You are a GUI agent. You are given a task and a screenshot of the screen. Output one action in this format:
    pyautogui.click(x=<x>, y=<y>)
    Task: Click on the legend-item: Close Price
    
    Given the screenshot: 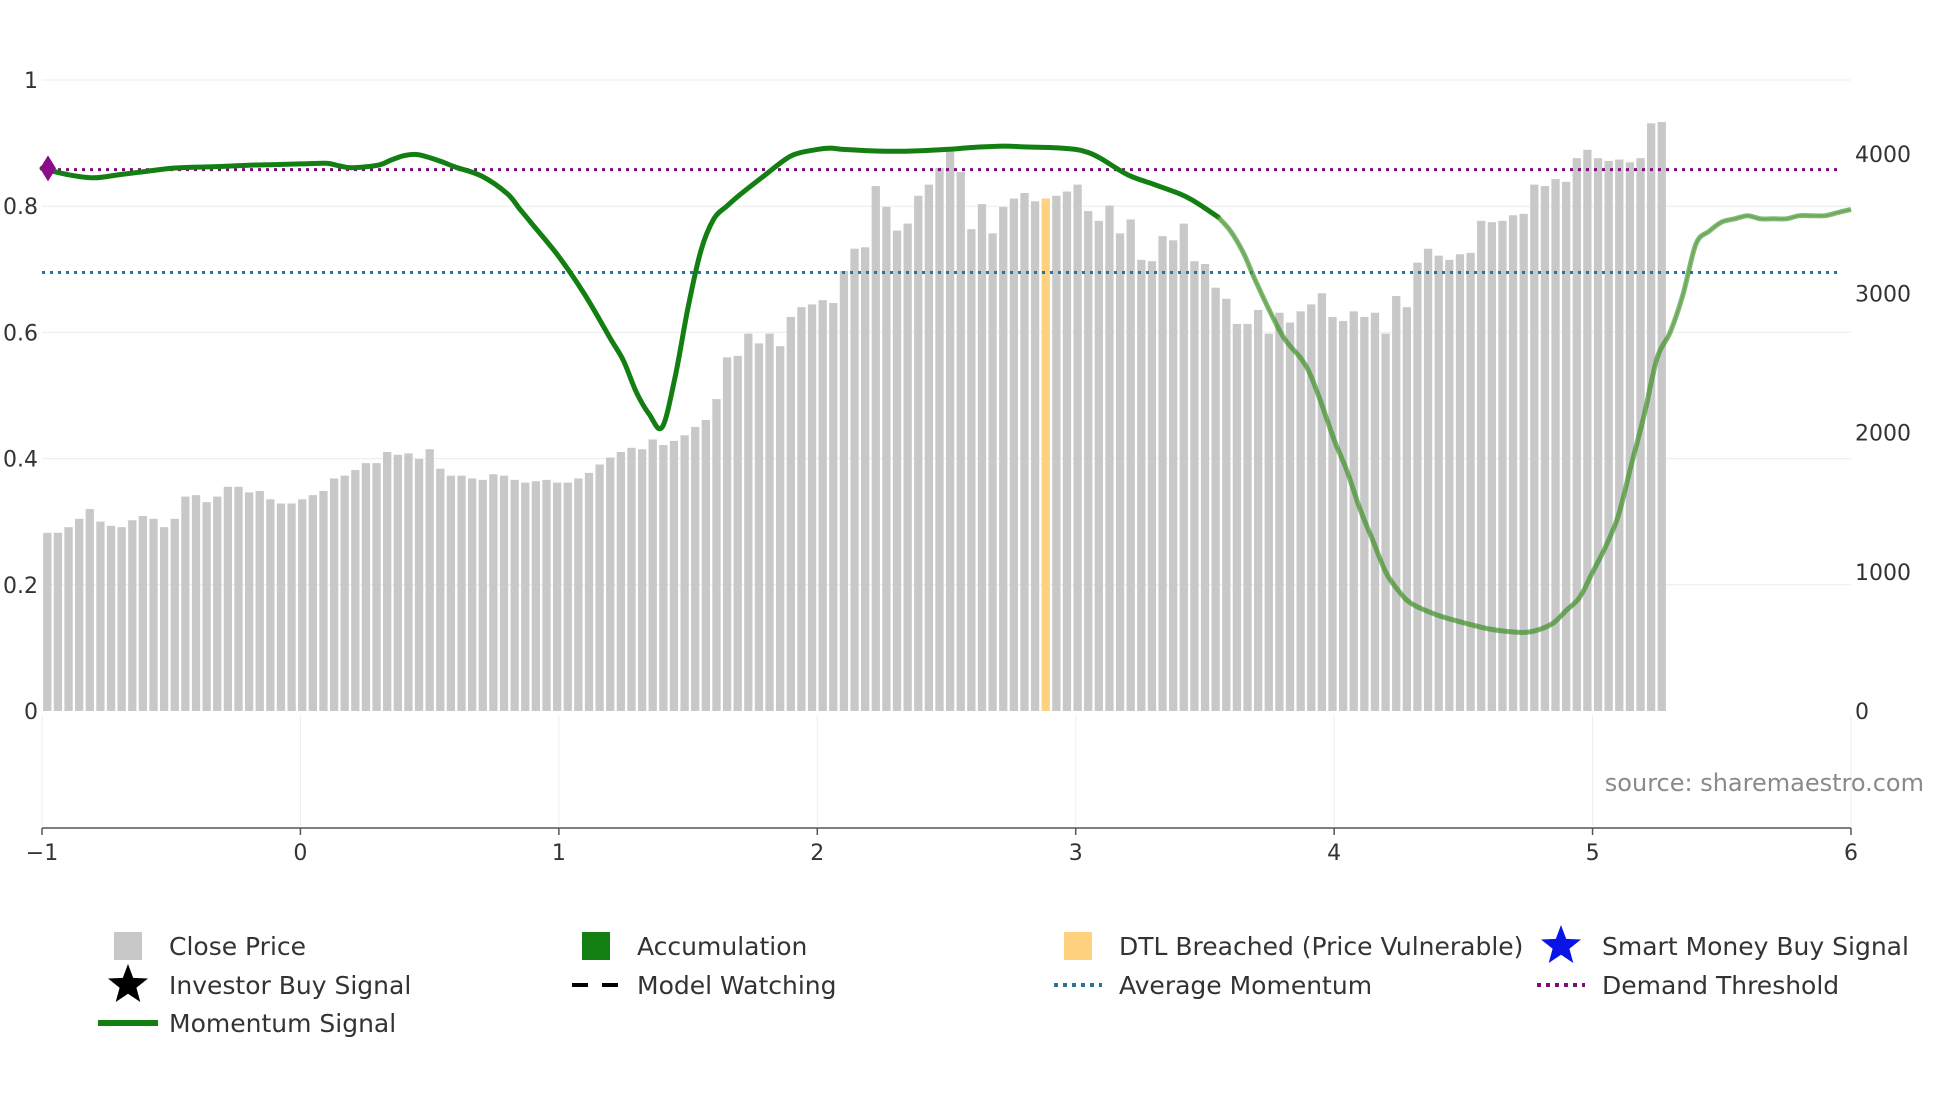 What is the action you would take?
    pyautogui.click(x=210, y=946)
    